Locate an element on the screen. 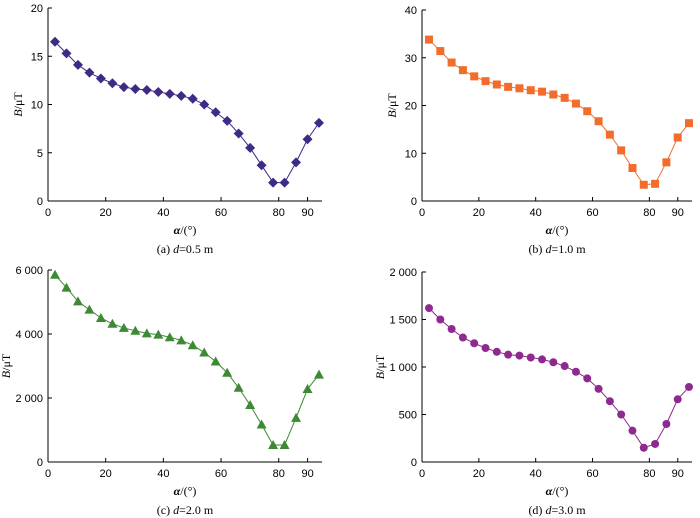 The width and height of the screenshot is (700, 518). caption-variable: d is located at coordinates (548, 510).